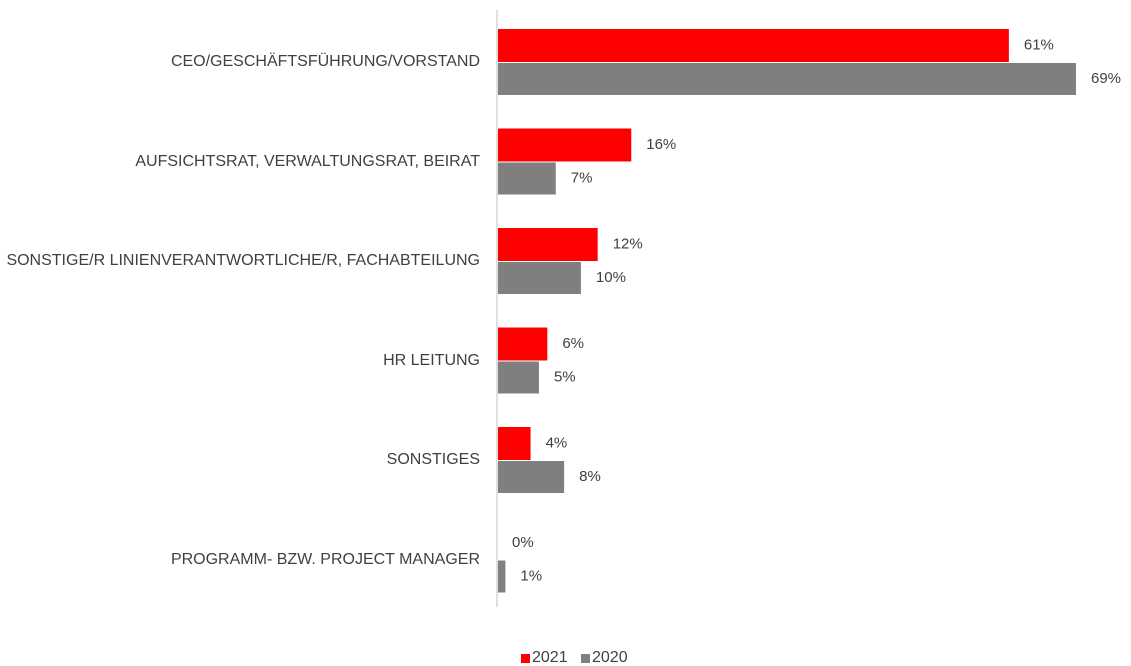 The height and width of the screenshot is (666, 1131). Describe the element at coordinates (550, 657) in the screenshot. I see `legend-label: 2021` at that location.